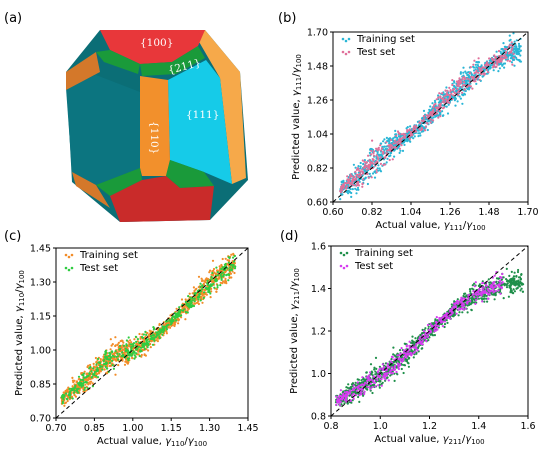  What do you see at coordinates (330, 426) in the screenshot?
I see `x-tick-label: 0.8` at bounding box center [330, 426].